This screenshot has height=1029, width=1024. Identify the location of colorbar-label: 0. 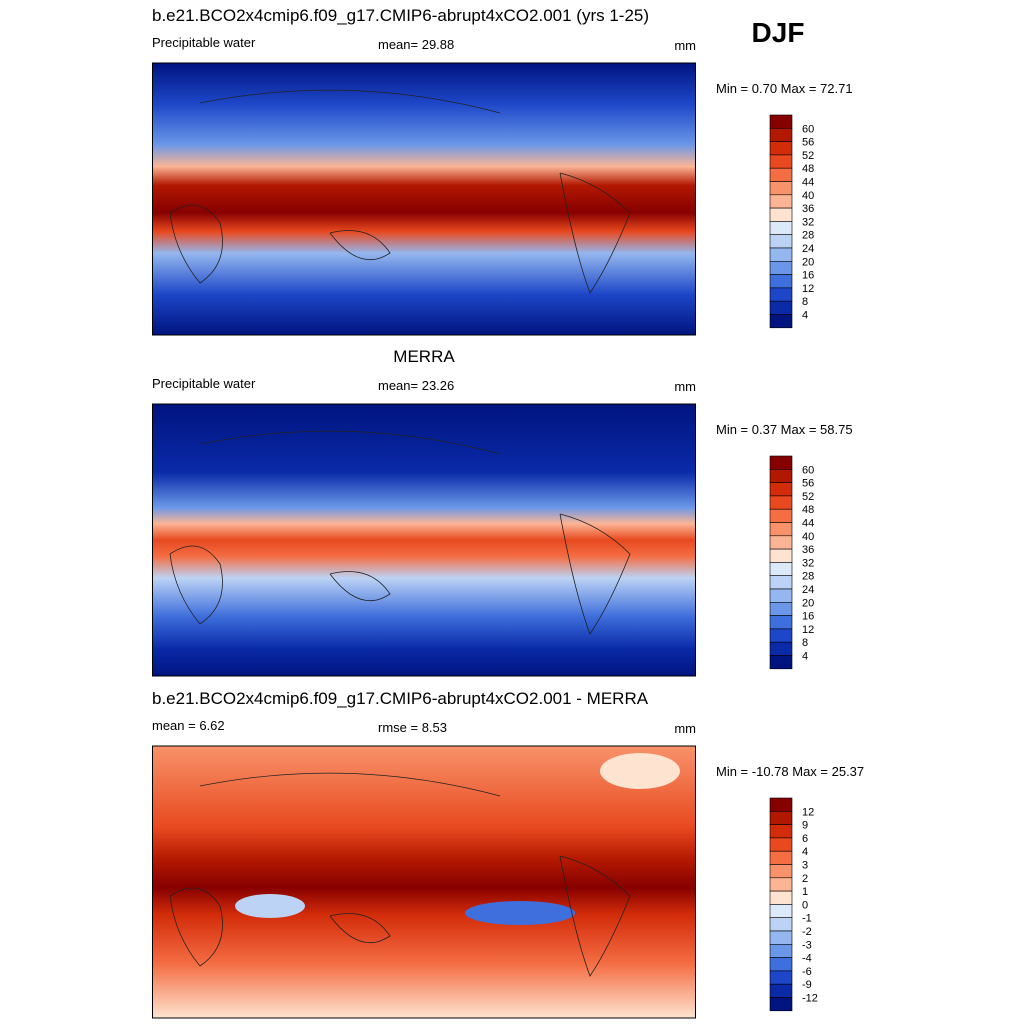
(805, 905).